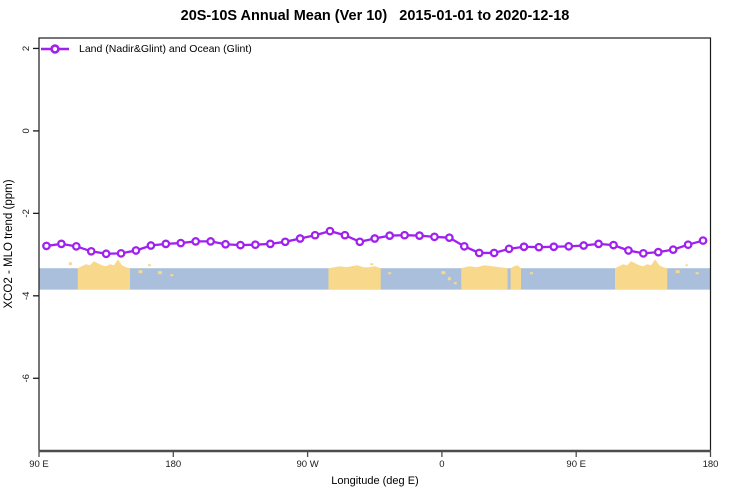 The image size is (750, 500). What do you see at coordinates (375, 481) in the screenshot?
I see `x-axis-label: Longitude (deg E)` at bounding box center [375, 481].